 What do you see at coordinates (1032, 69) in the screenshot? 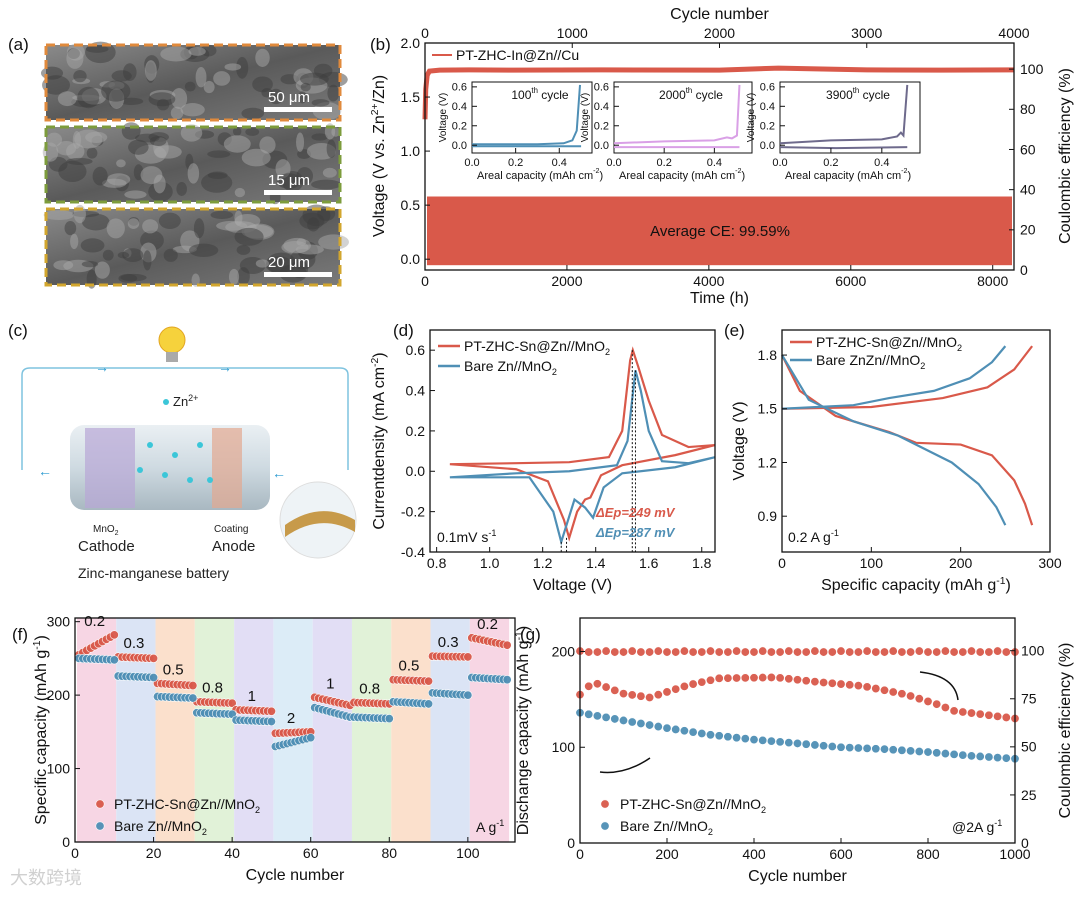
I see `y2-tick-label: 100` at bounding box center [1032, 69].